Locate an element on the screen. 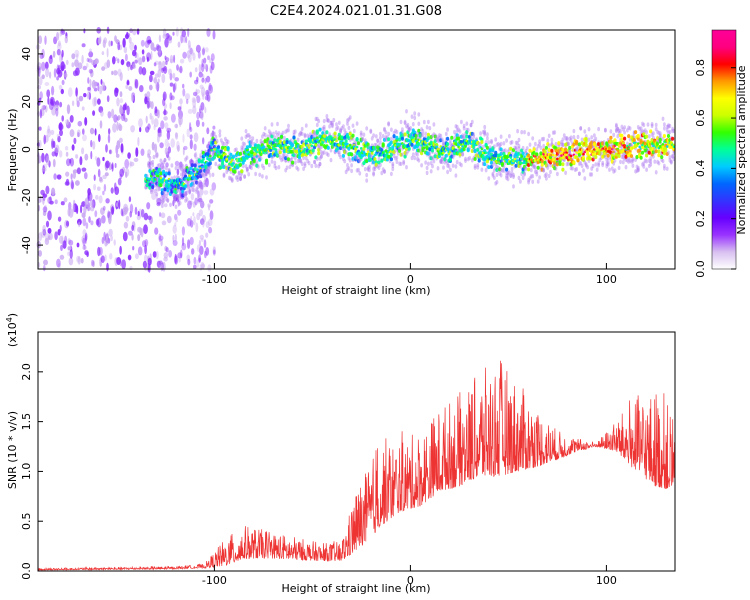 This screenshot has height=600, width=750. colorbar-tick-label: 0.8 is located at coordinates (700, 68).